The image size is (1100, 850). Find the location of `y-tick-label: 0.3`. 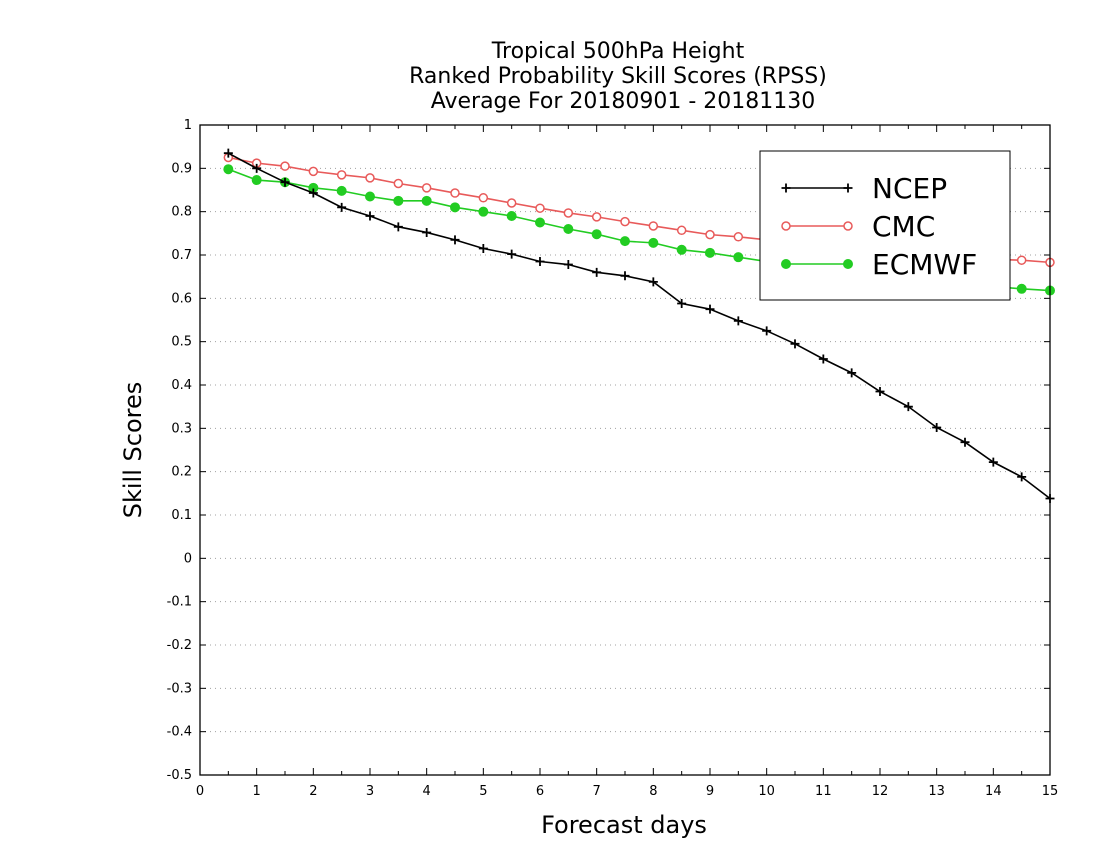

y-tick-label: 0.3 is located at coordinates (181, 428).